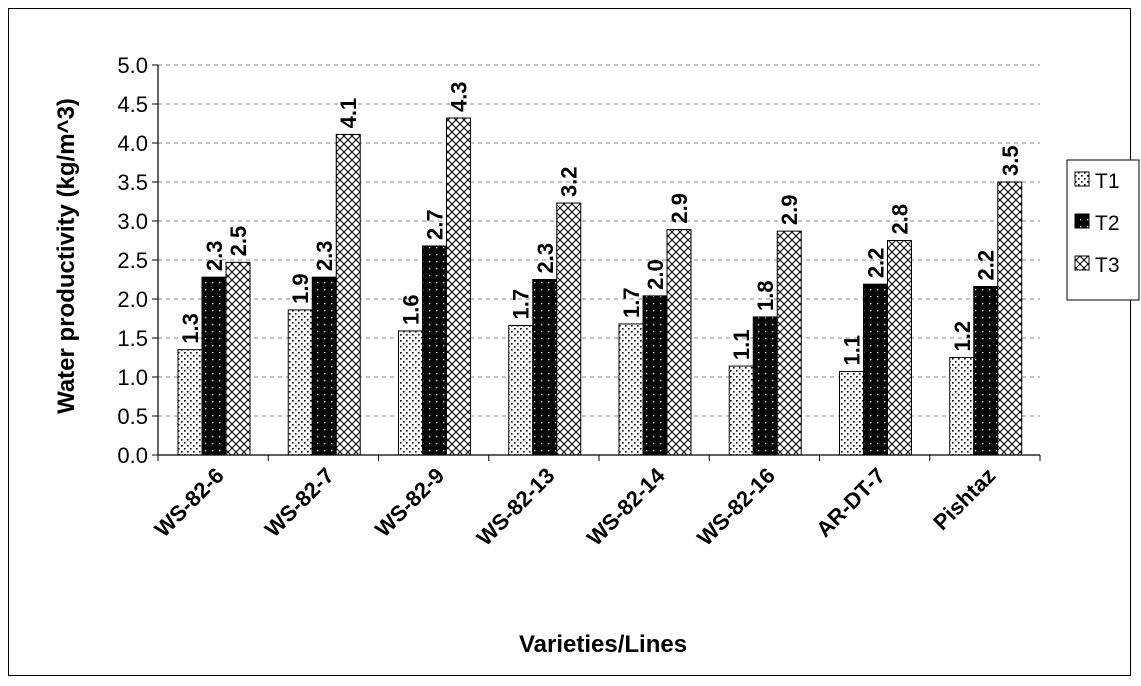  I want to click on y-tick-label: 3.5, so click(132, 182).